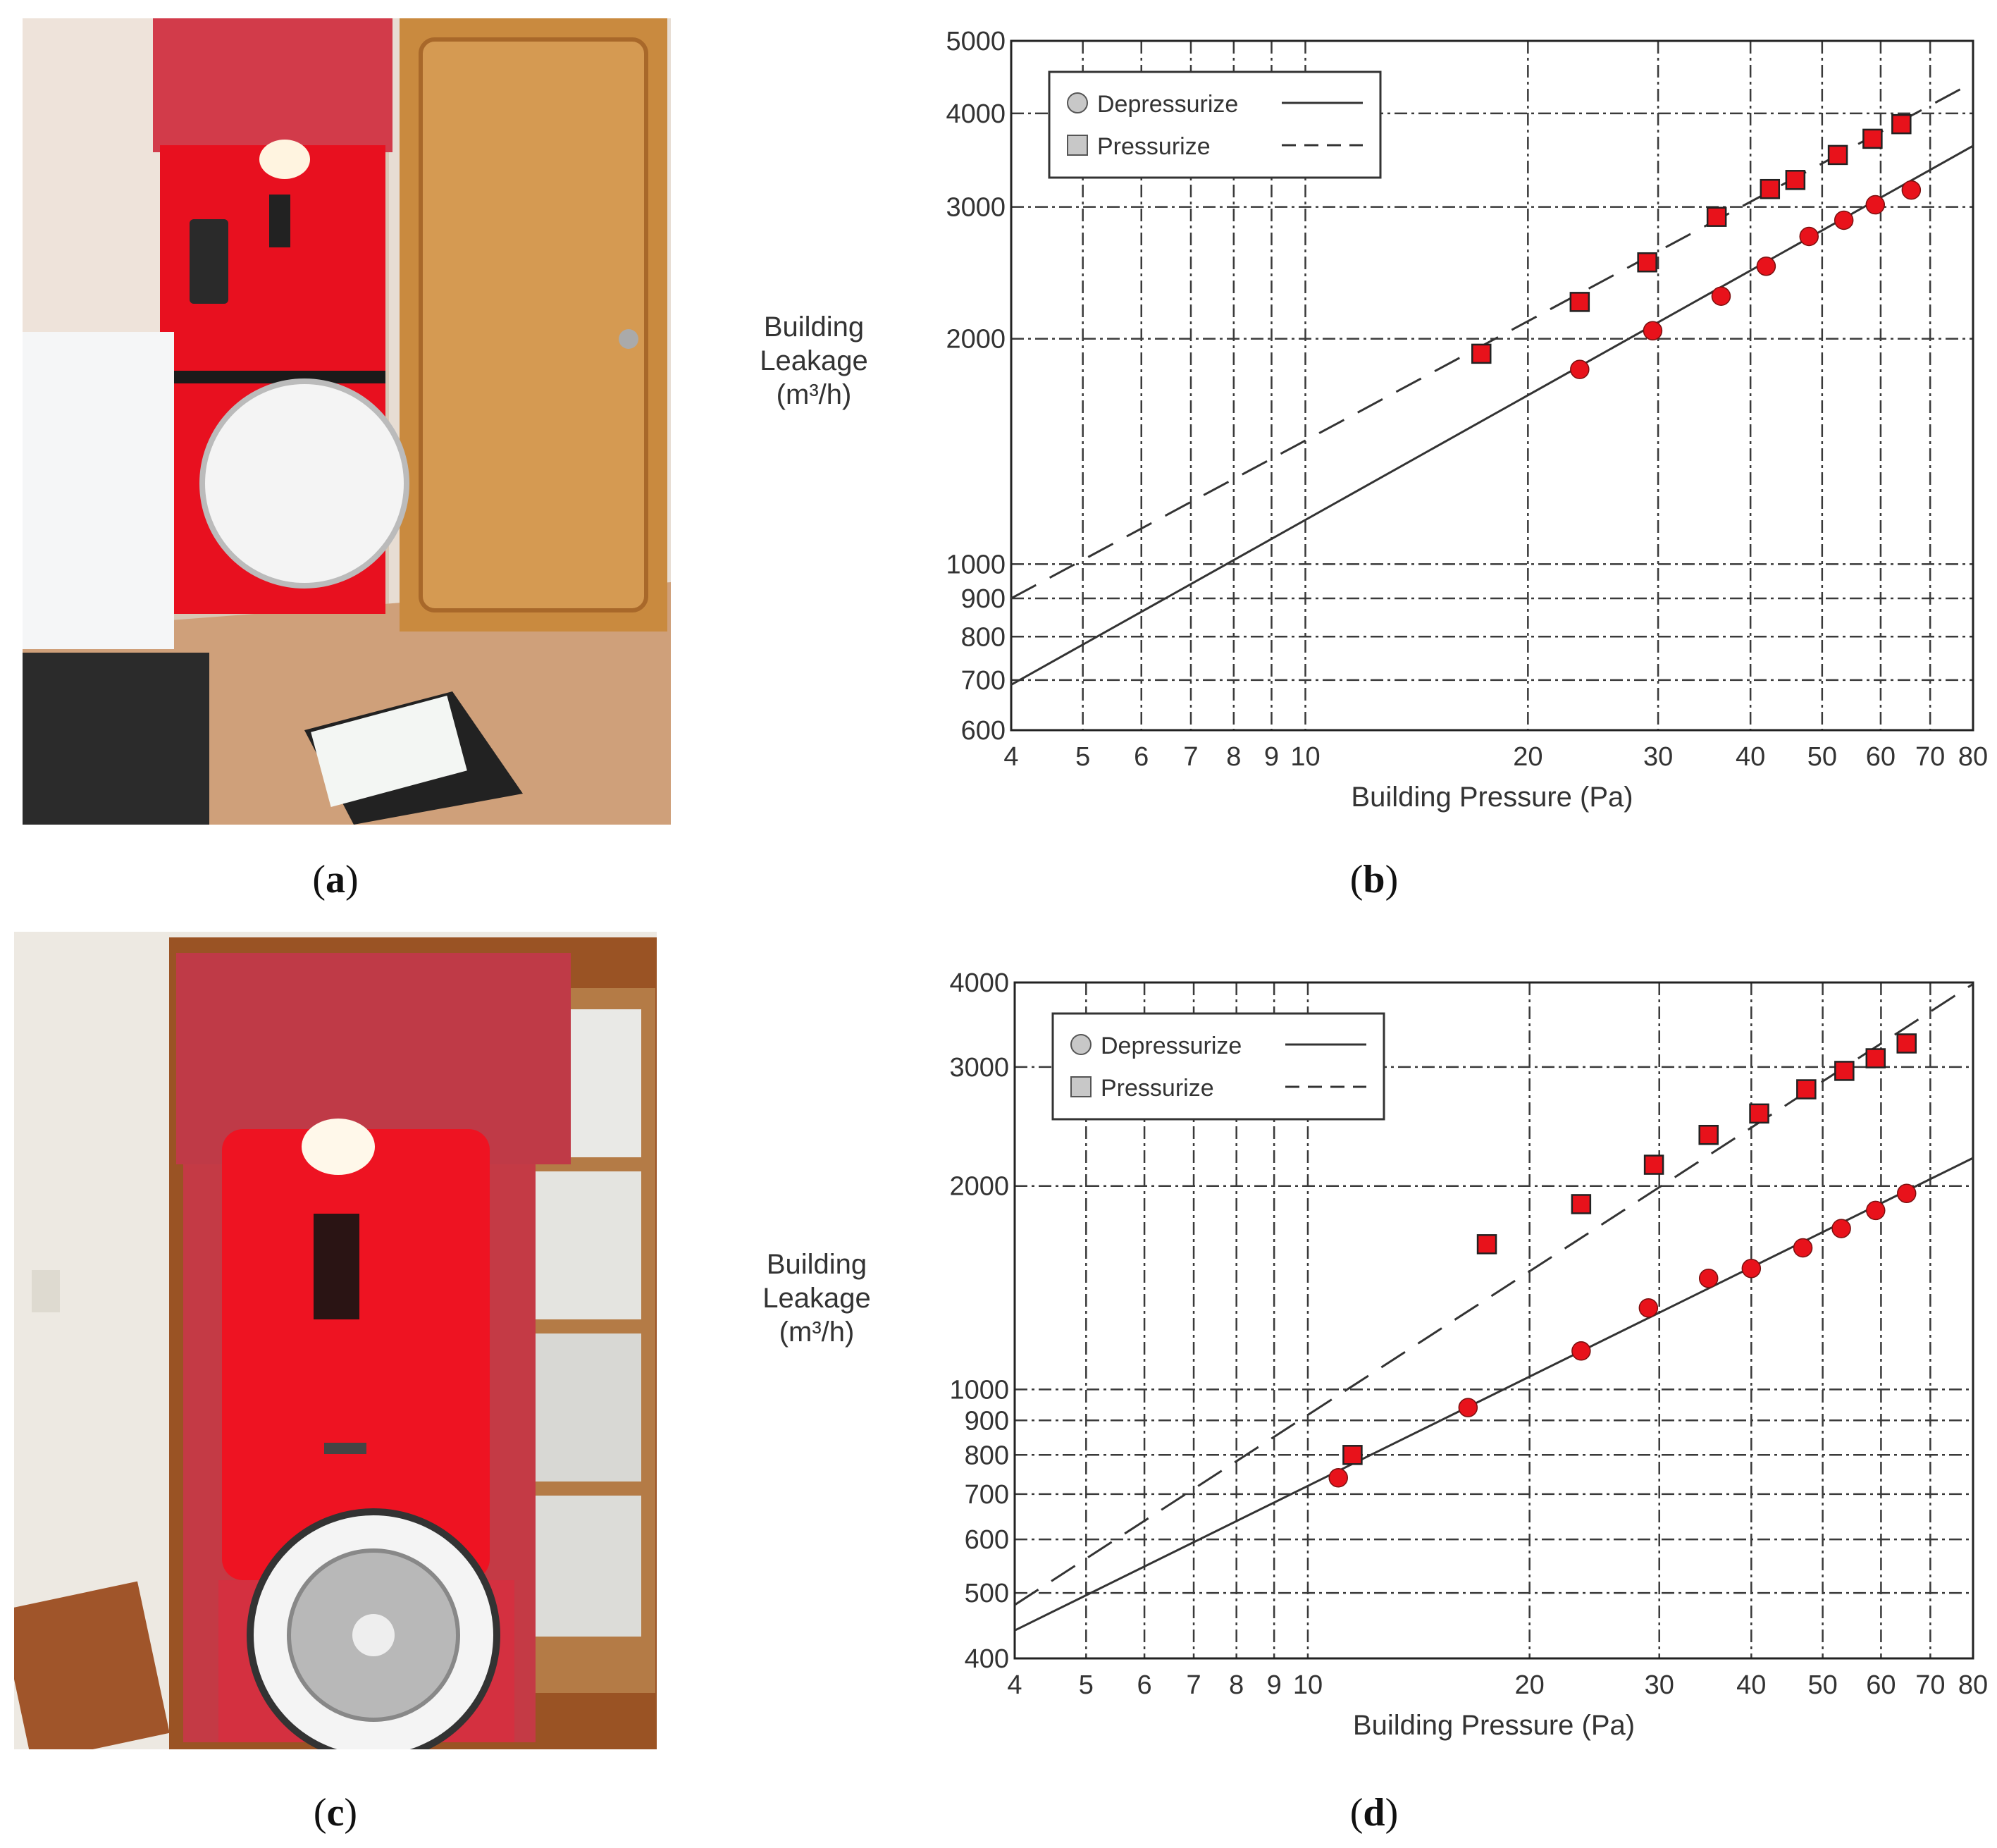 The height and width of the screenshot is (1848, 1997). What do you see at coordinates (1659, 1685) in the screenshot?
I see `chart-d-xtick-label-30: 30` at bounding box center [1659, 1685].